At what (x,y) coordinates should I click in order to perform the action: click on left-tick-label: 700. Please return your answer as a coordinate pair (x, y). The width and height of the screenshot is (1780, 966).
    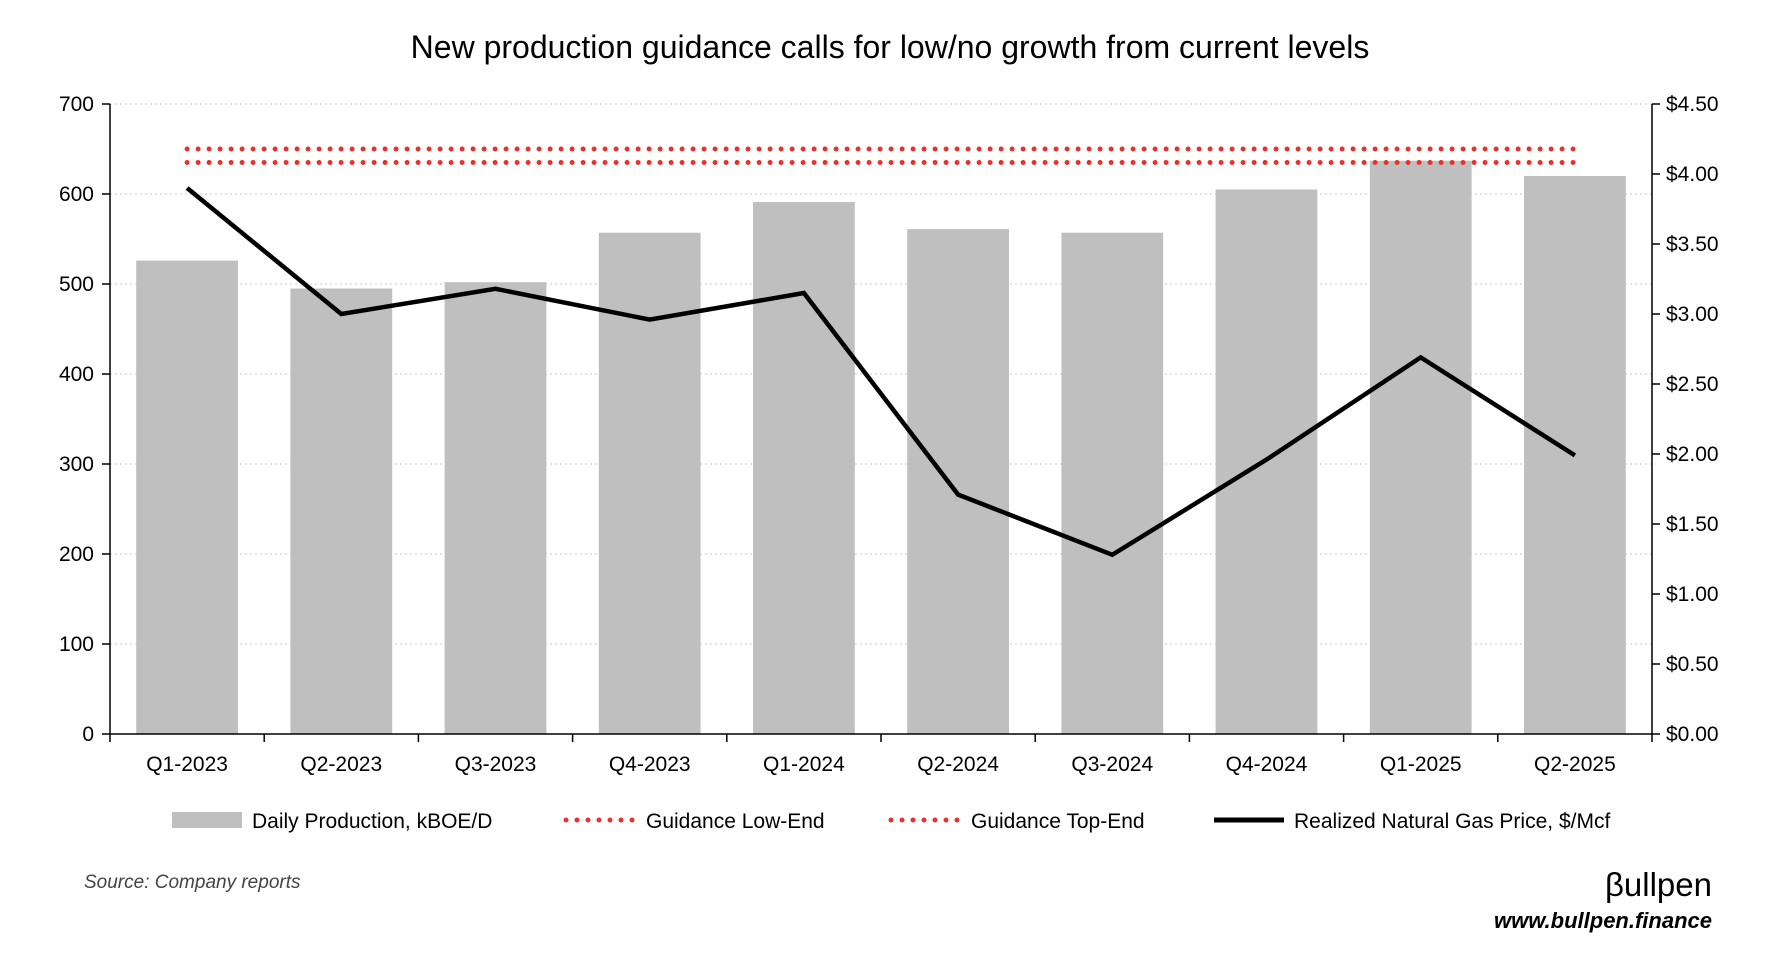
    Looking at the image, I should click on (76, 104).